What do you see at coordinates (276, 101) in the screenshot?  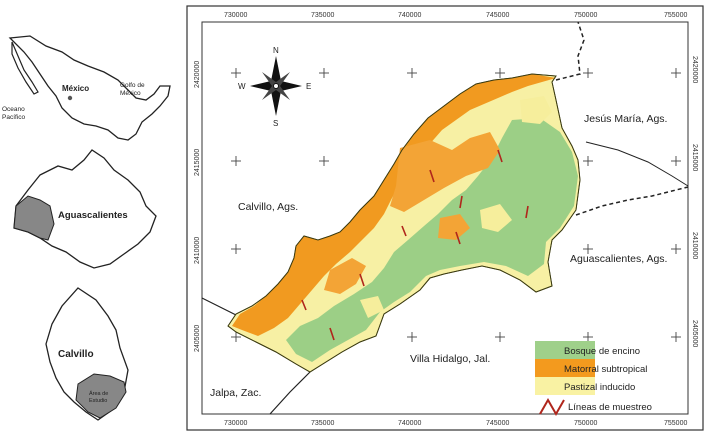 I see `compass-south-point` at bounding box center [276, 101].